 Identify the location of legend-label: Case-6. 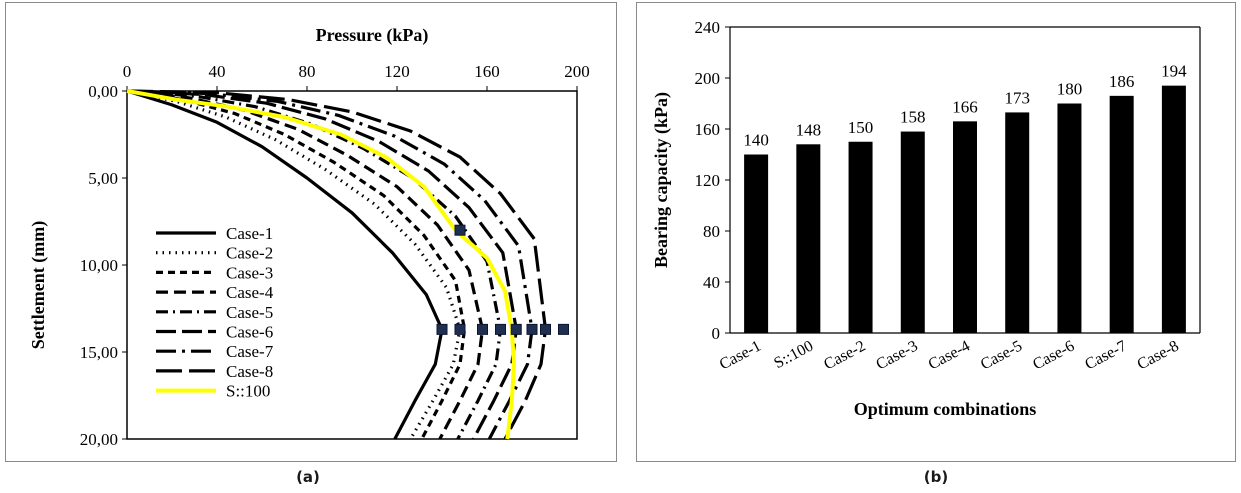
(249, 332).